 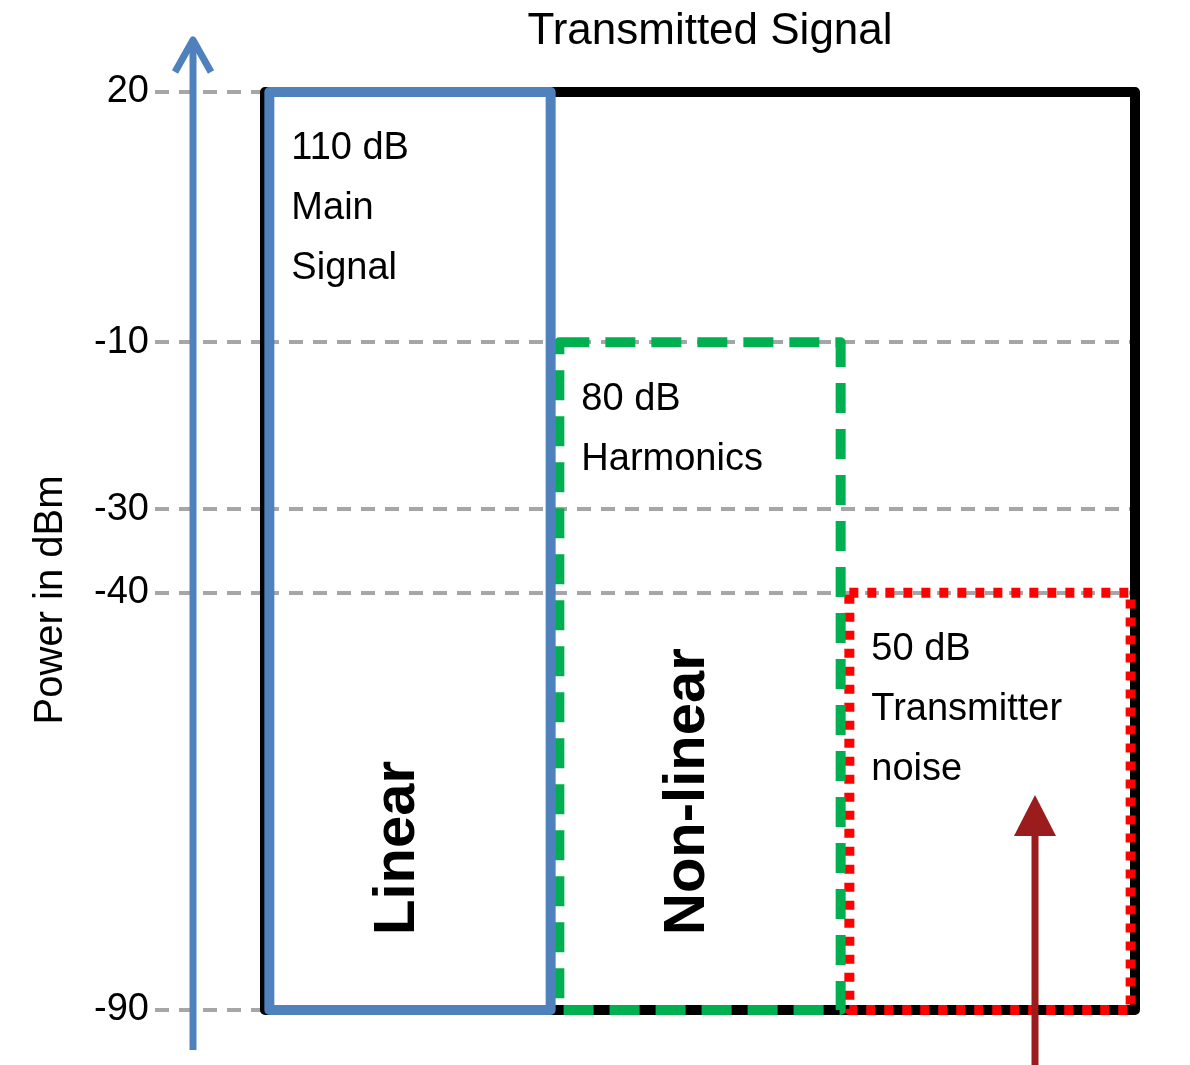 I want to click on y-tick-label: -10, so click(x=121, y=339).